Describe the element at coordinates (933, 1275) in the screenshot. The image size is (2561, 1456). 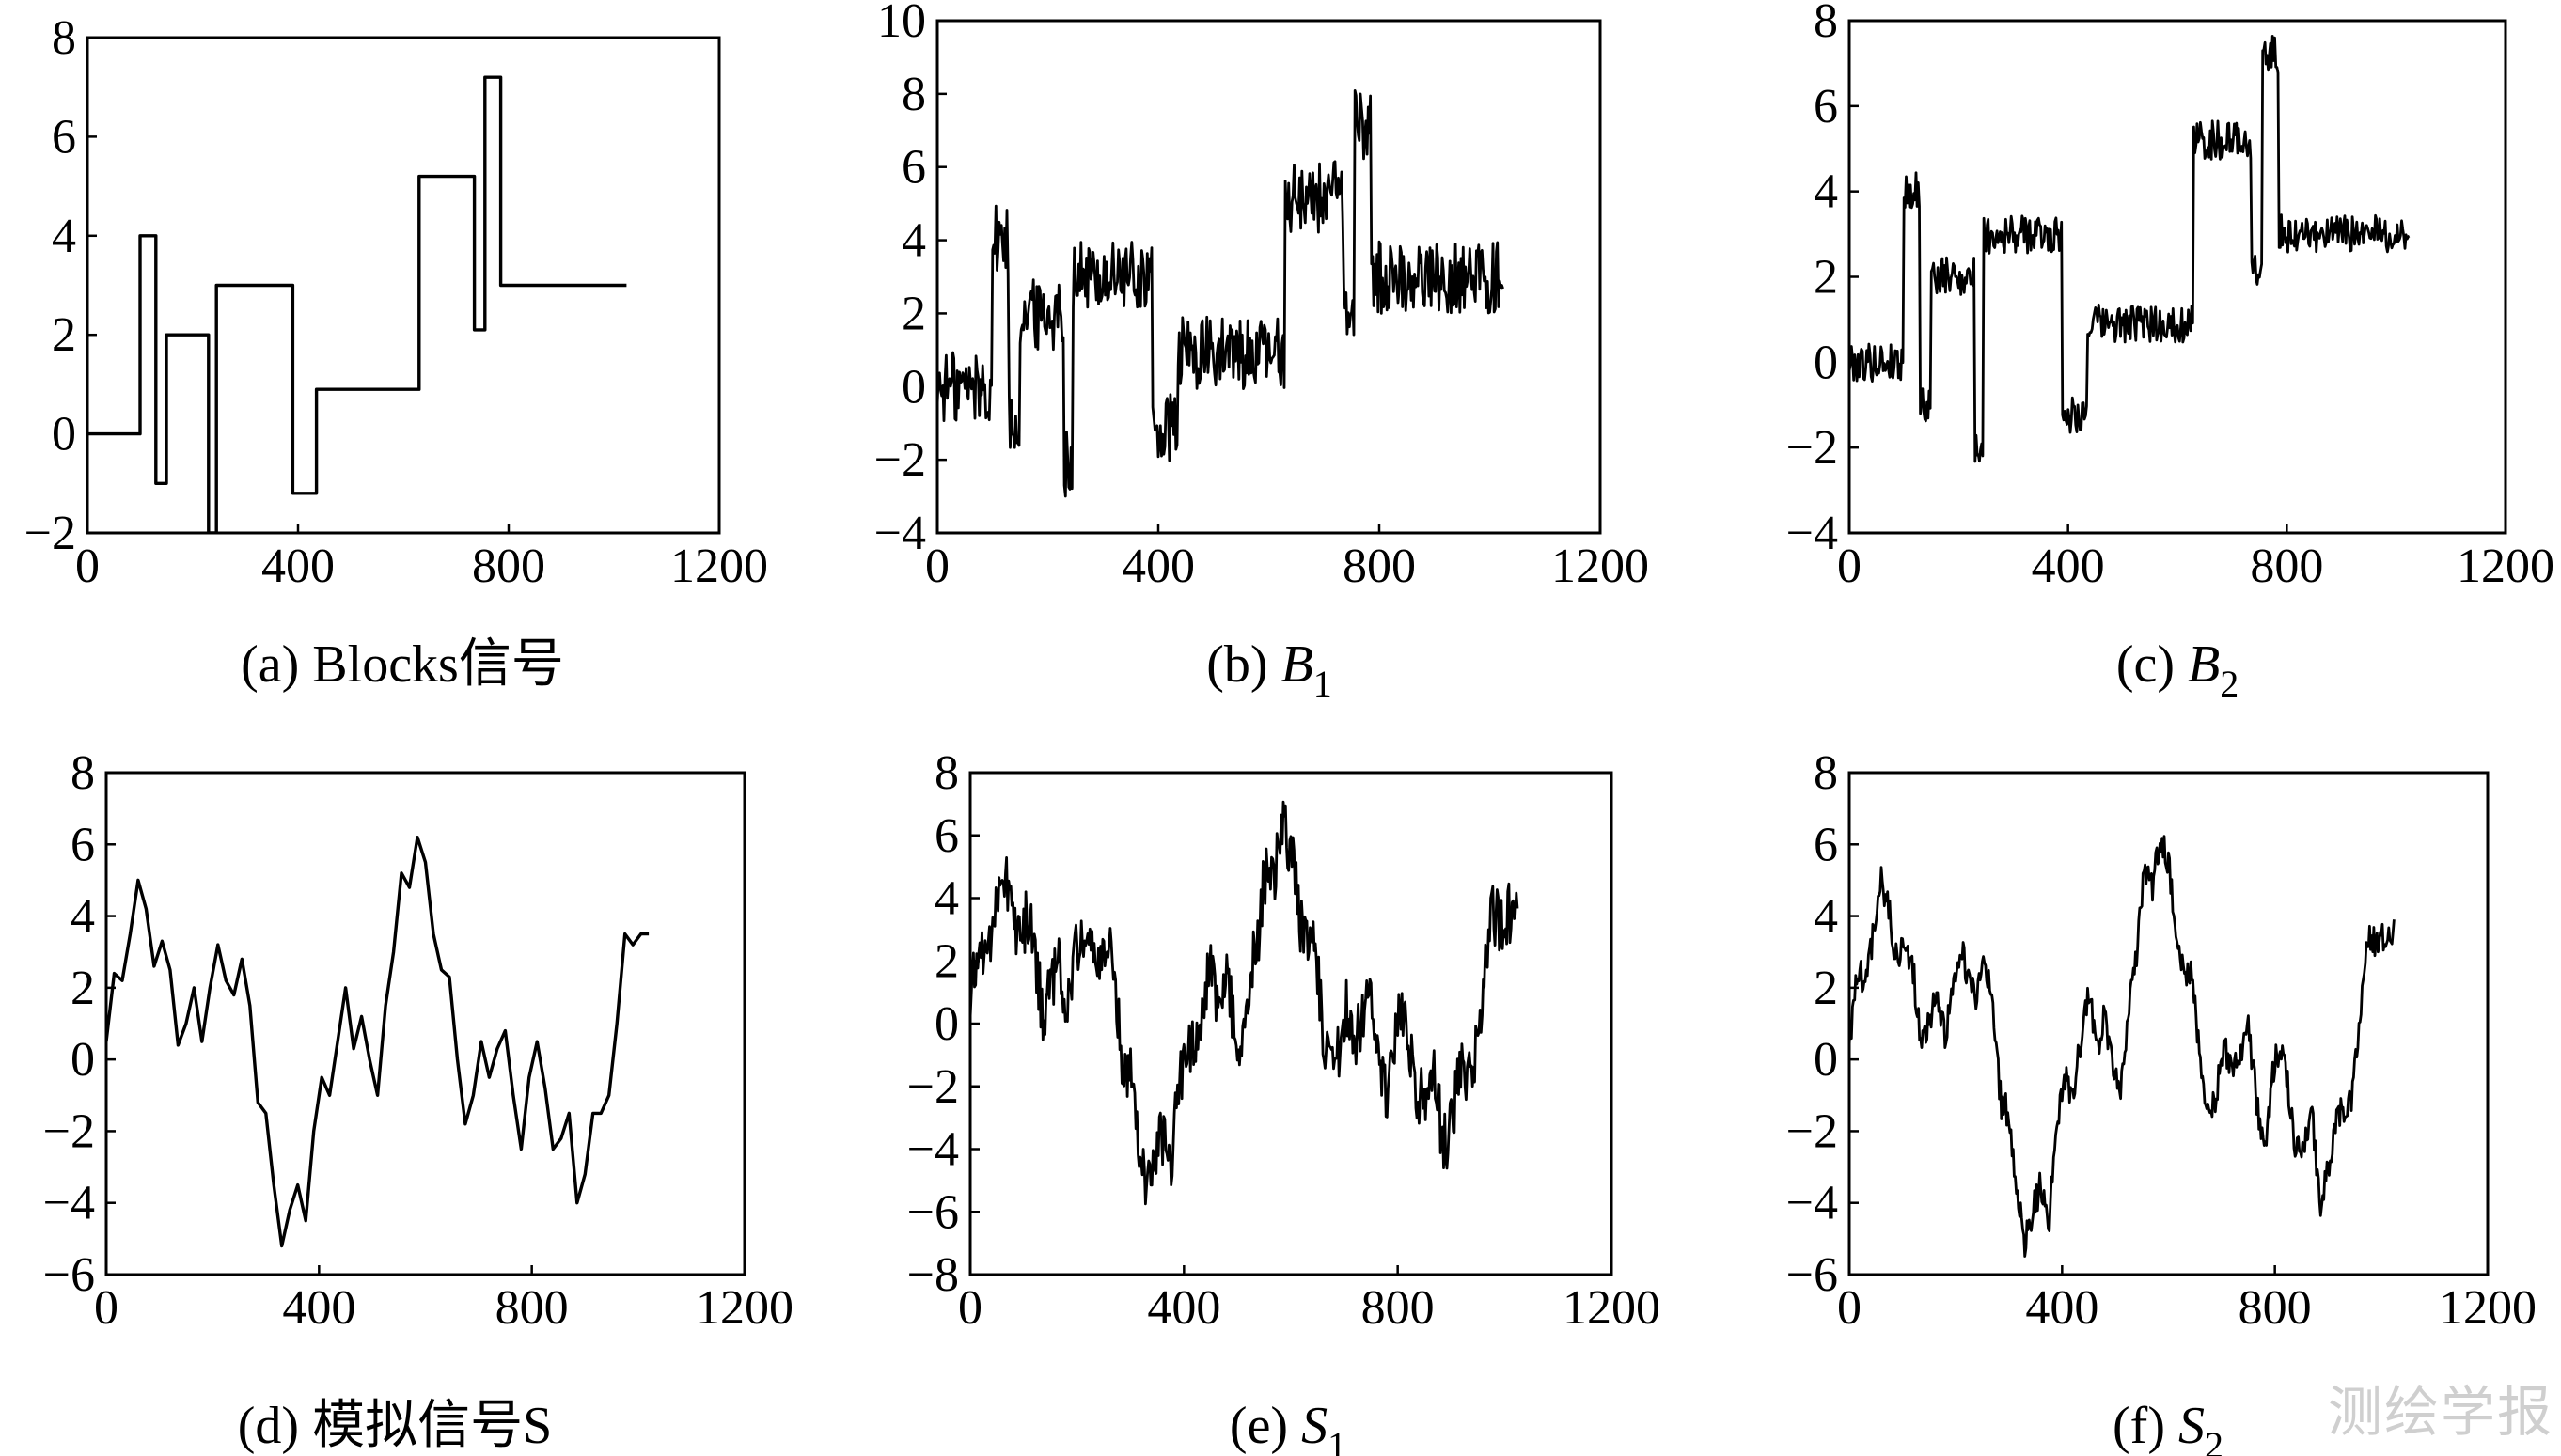
I see `y-tick-label: −8` at that location.